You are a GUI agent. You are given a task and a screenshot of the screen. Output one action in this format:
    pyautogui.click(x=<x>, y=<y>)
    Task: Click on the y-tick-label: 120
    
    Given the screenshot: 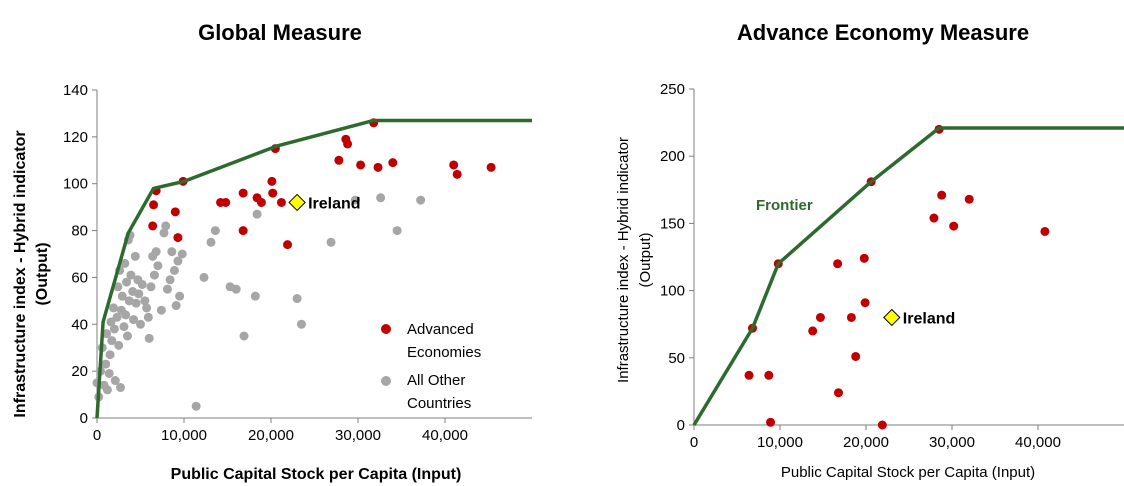 What is the action you would take?
    pyautogui.click(x=75, y=137)
    